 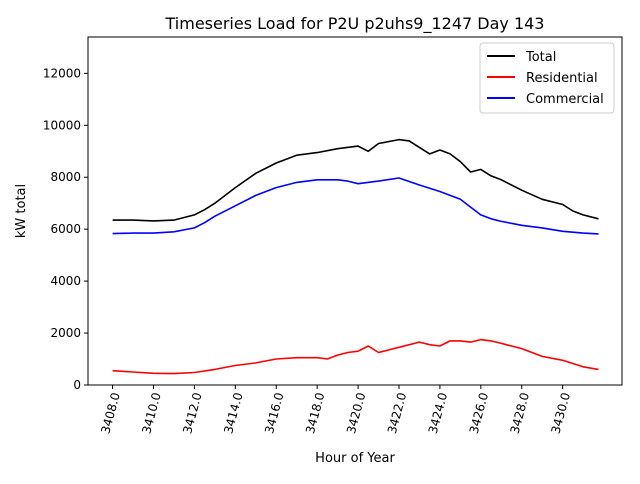 I want to click on series-line-commercial, so click(x=355, y=206).